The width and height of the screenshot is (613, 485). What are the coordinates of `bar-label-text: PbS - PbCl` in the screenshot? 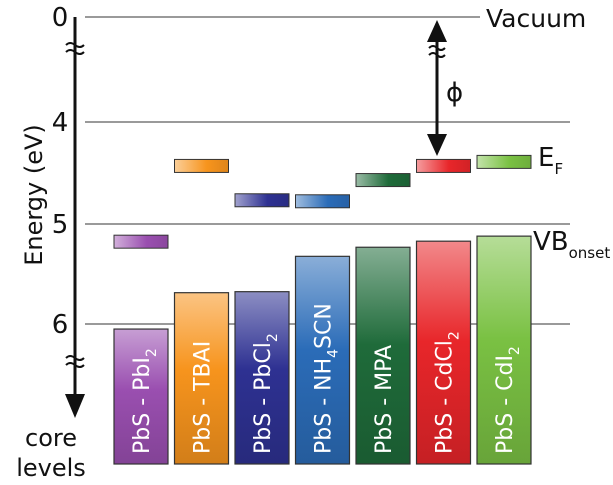 It's located at (263, 398).